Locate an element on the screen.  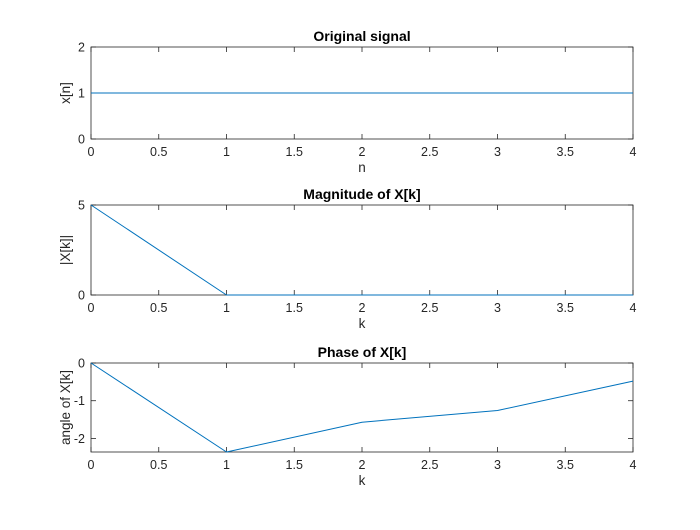
magnitude-xtick-label: 1.5 is located at coordinates (294, 308).